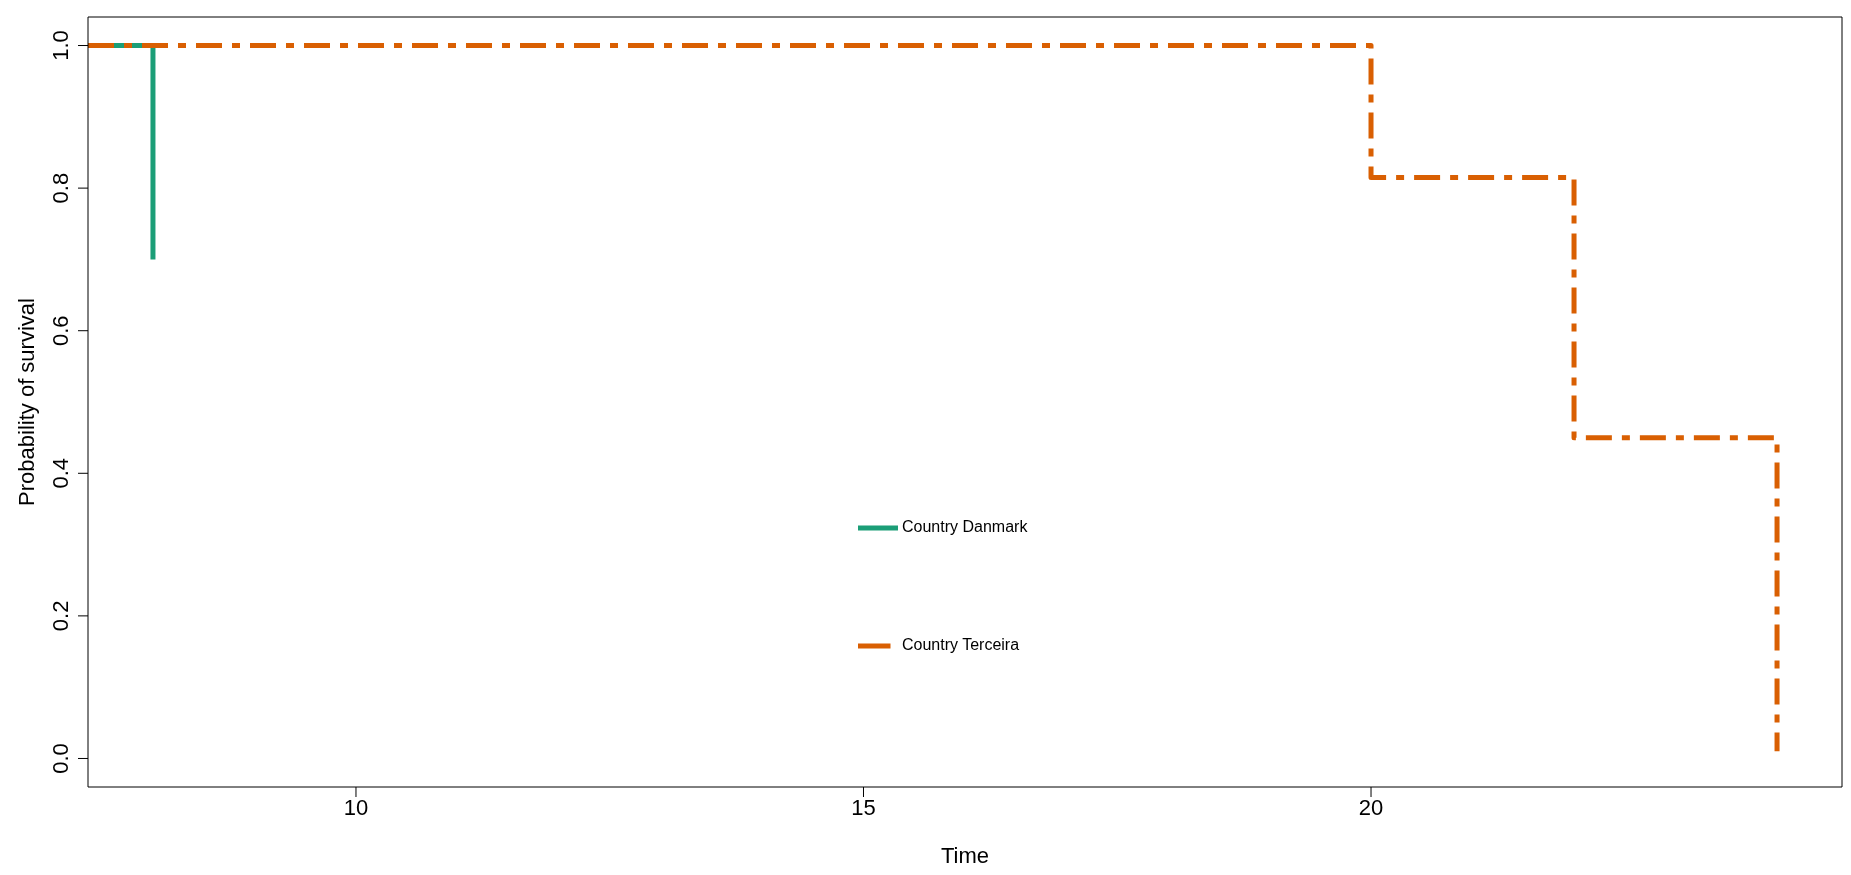 Image resolution: width=1851 pixels, height=875 pixels. Describe the element at coordinates (965, 527) in the screenshot. I see `legend-label: Country Danmark` at that location.